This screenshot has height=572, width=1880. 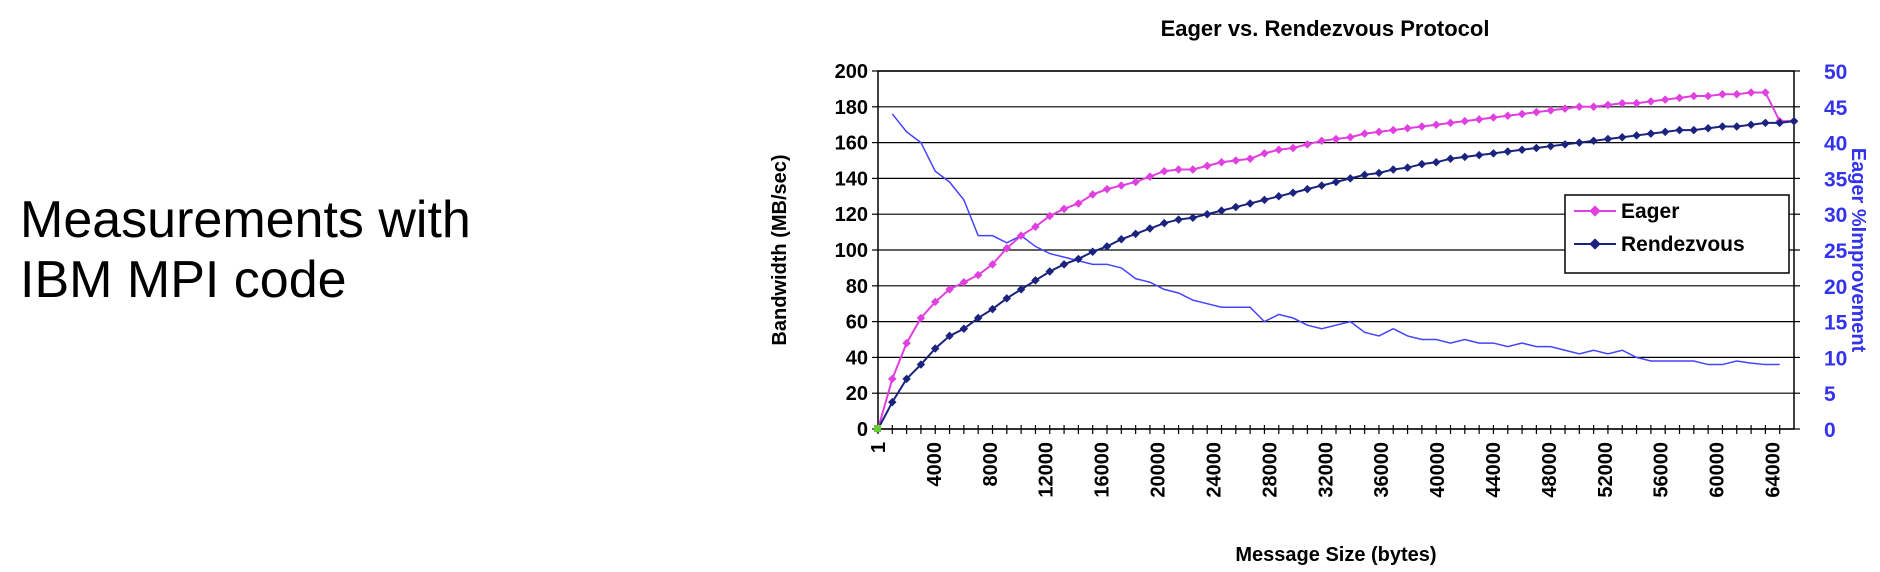 I want to click on x-tick-label: 24000, so click(x=1214, y=470).